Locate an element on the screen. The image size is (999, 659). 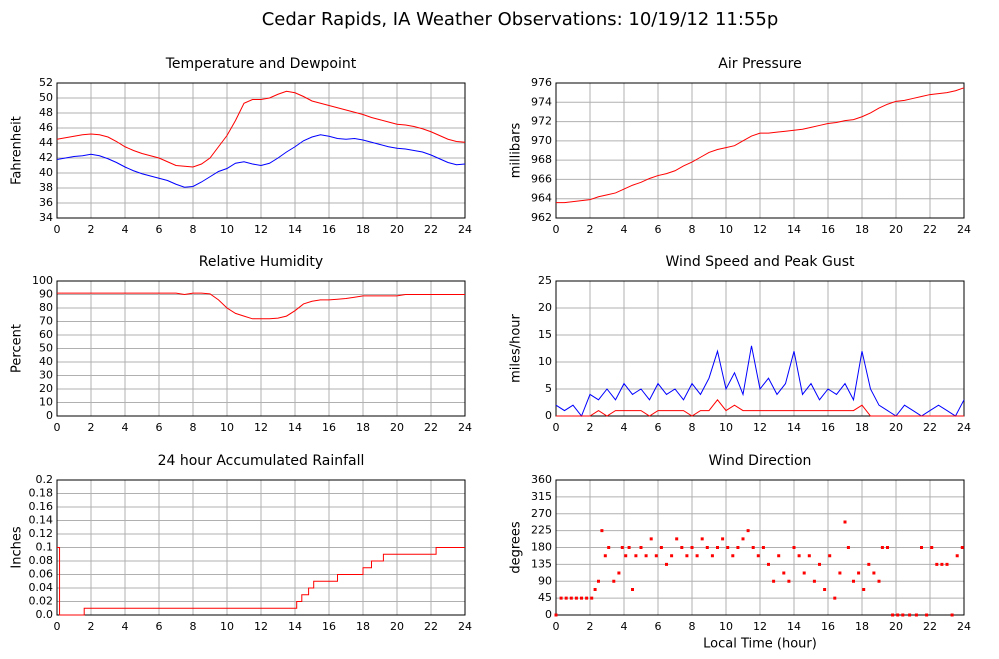
chart-title: Temperature and Dewpoint is located at coordinates (261, 64).